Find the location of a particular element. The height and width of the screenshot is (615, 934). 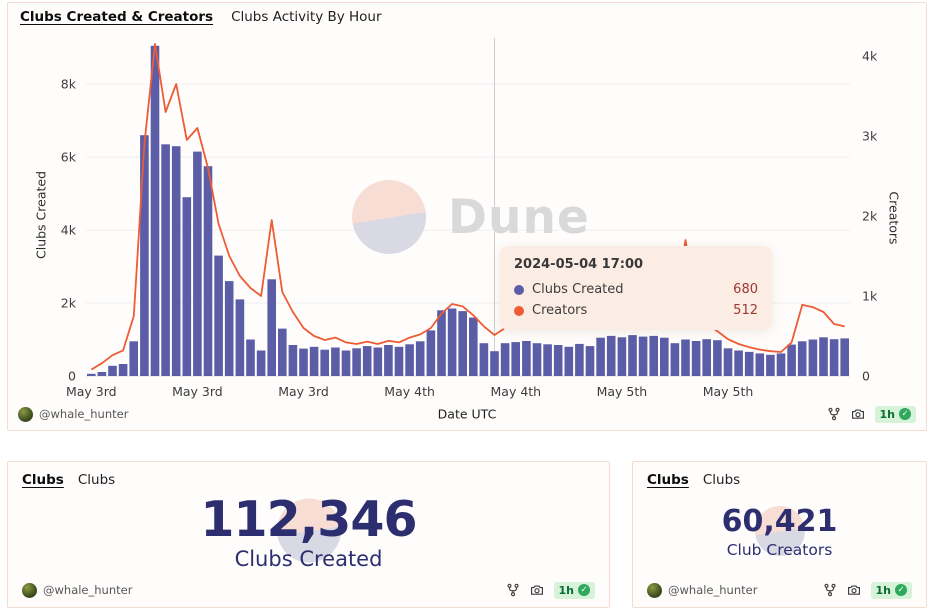

svg-text: 6k is located at coordinates (69, 157).